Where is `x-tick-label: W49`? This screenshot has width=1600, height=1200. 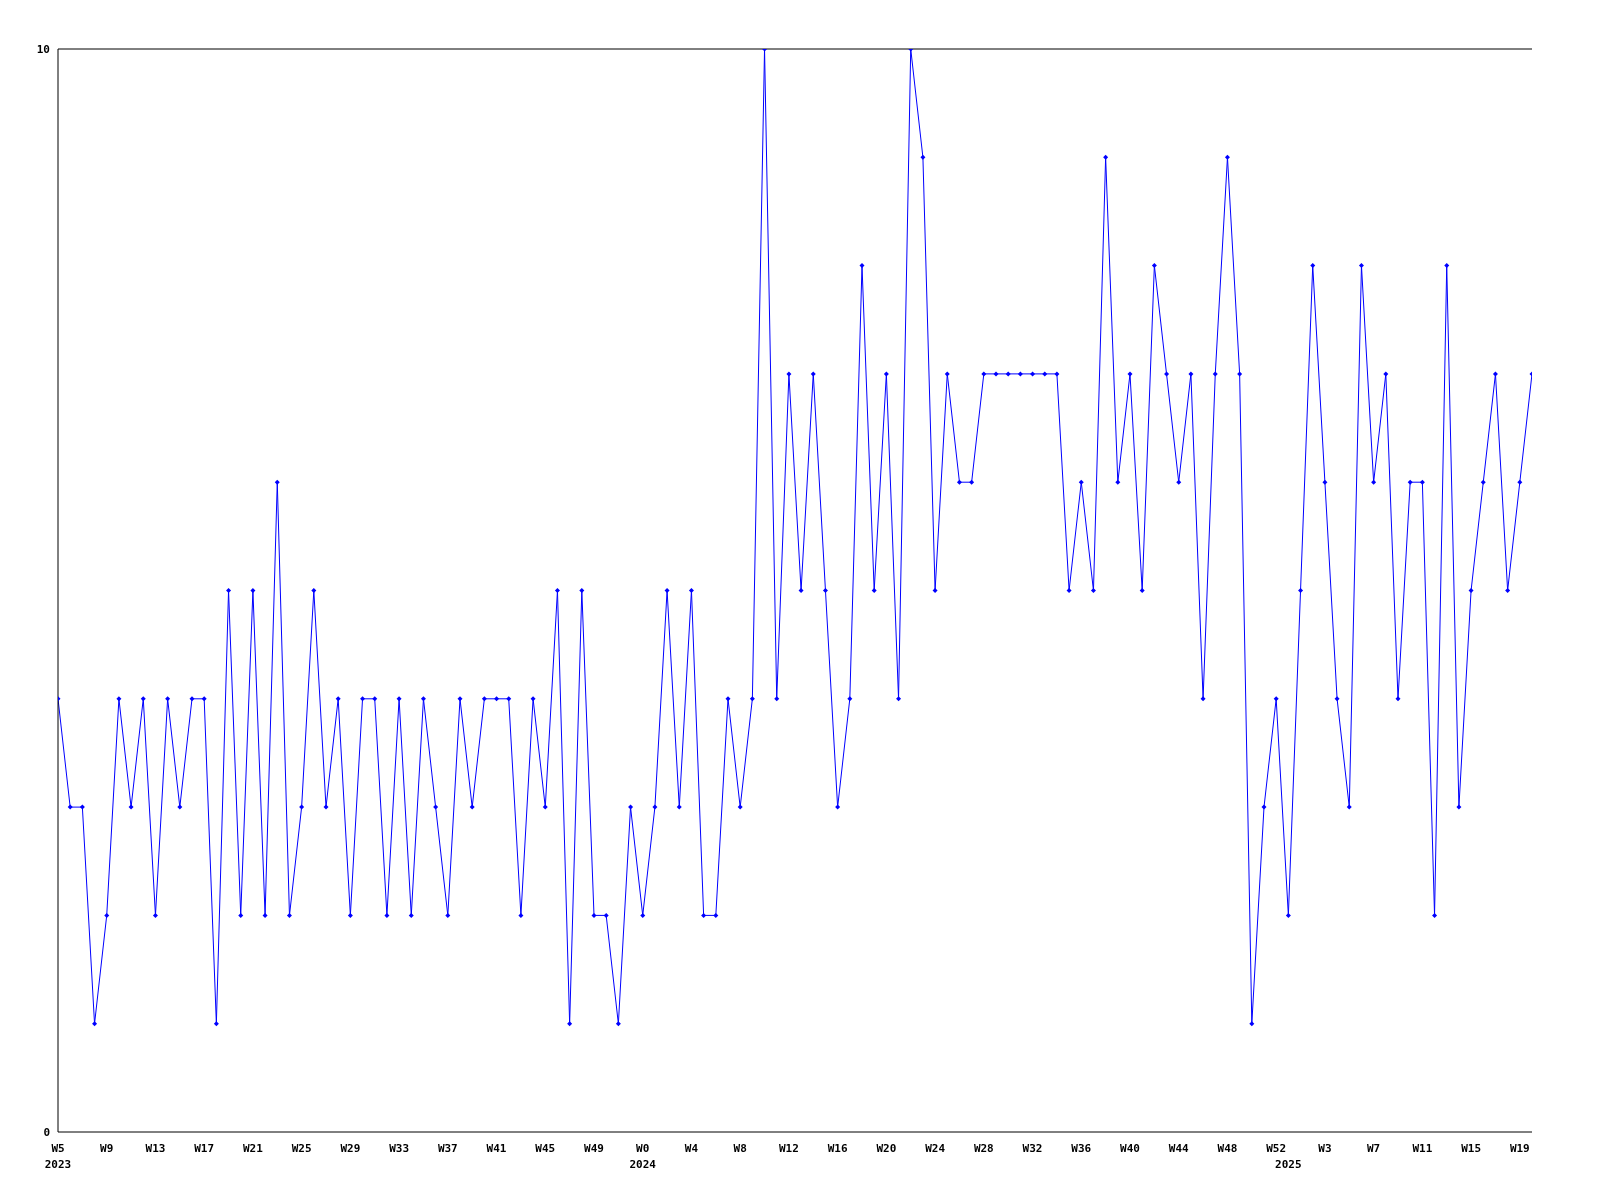 x-tick-label: W49 is located at coordinates (594, 1148).